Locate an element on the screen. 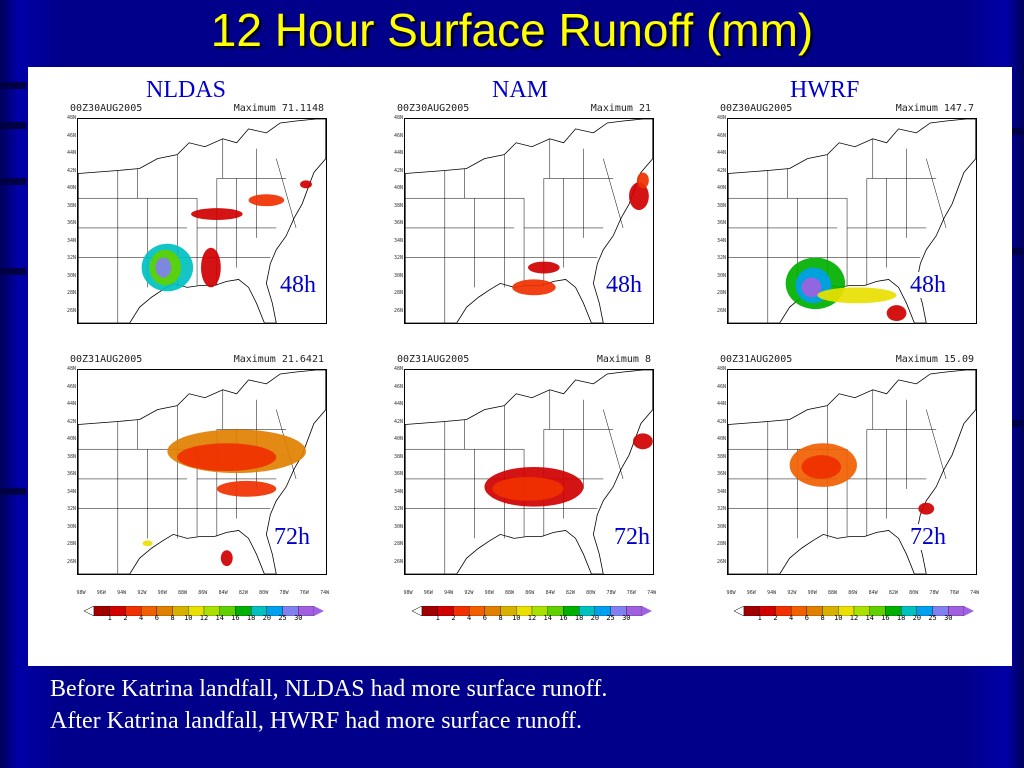  forecast-hour-label: 48h is located at coordinates (624, 285).